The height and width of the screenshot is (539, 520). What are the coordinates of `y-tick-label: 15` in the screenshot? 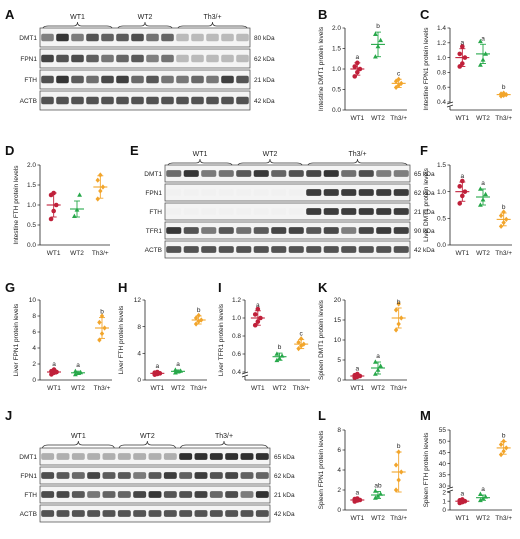 It's located at (338, 320).